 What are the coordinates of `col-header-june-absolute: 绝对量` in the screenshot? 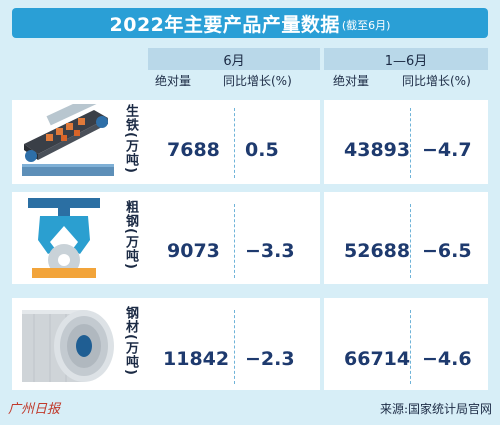 It's located at (173, 81).